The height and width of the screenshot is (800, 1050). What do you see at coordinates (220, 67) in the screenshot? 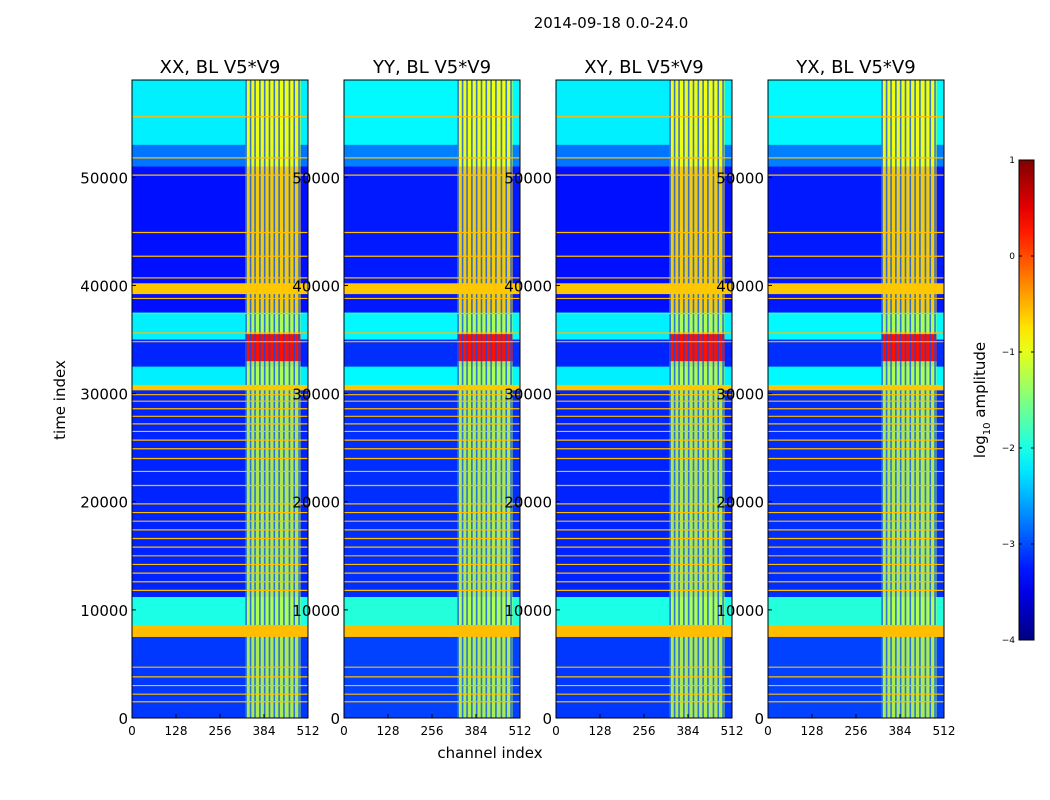
I see `panel-title: XX, BL V5*V9` at bounding box center [220, 67].